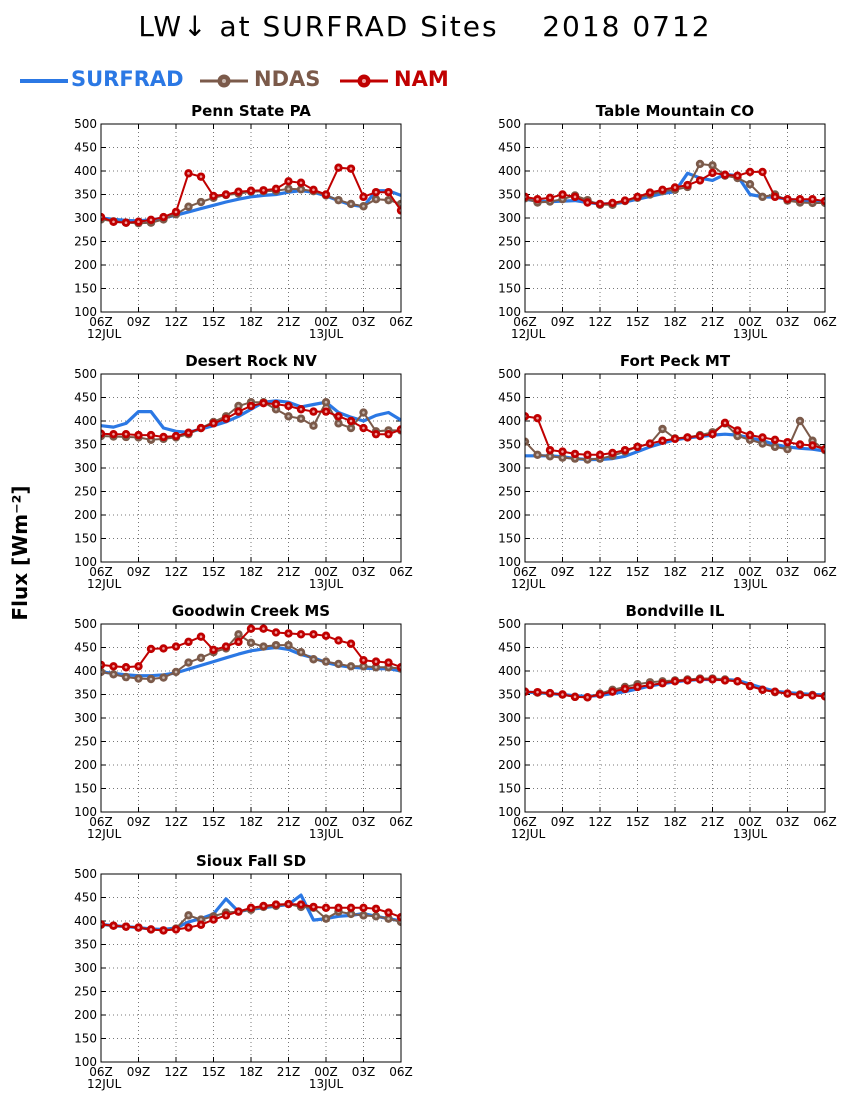  I want to click on series-nam-bondville-il, so click(675, 688).